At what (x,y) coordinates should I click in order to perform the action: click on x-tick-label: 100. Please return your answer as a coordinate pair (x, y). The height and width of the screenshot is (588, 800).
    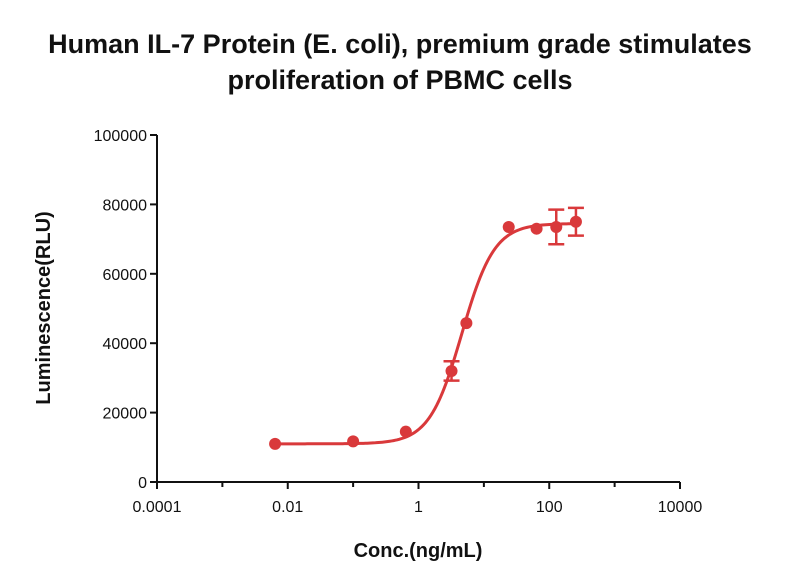
    Looking at the image, I should click on (549, 507).